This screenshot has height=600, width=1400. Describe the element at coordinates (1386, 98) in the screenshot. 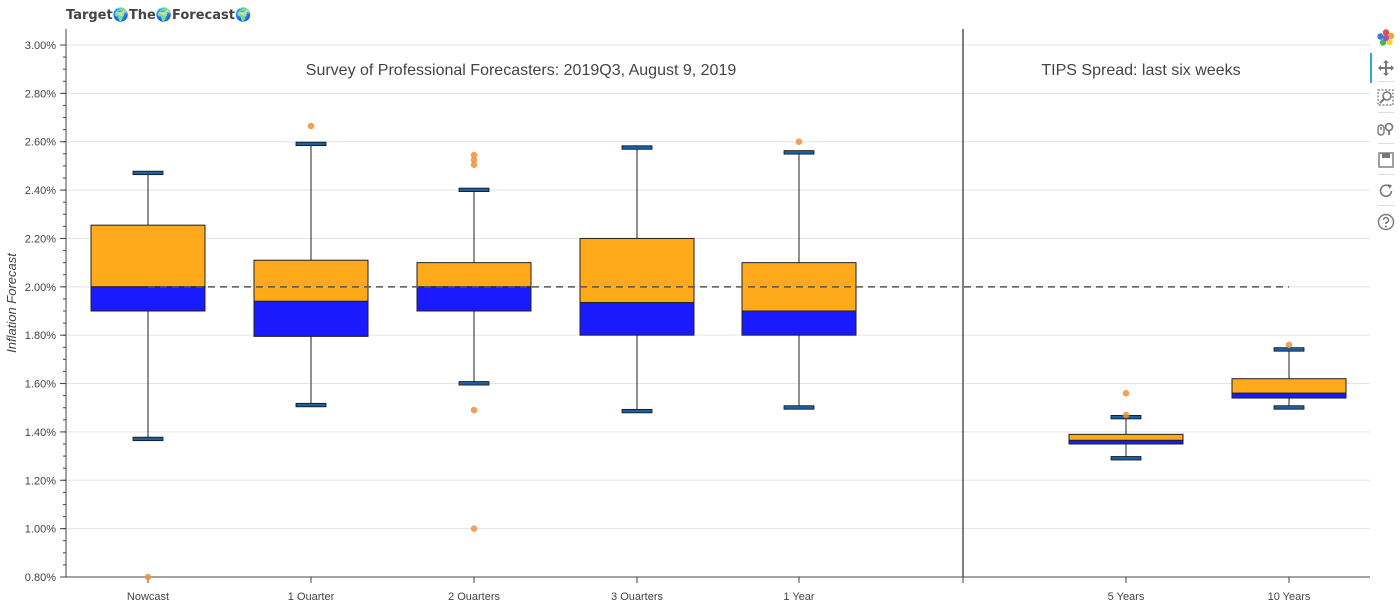

I see `box-zoom-icon` at that location.